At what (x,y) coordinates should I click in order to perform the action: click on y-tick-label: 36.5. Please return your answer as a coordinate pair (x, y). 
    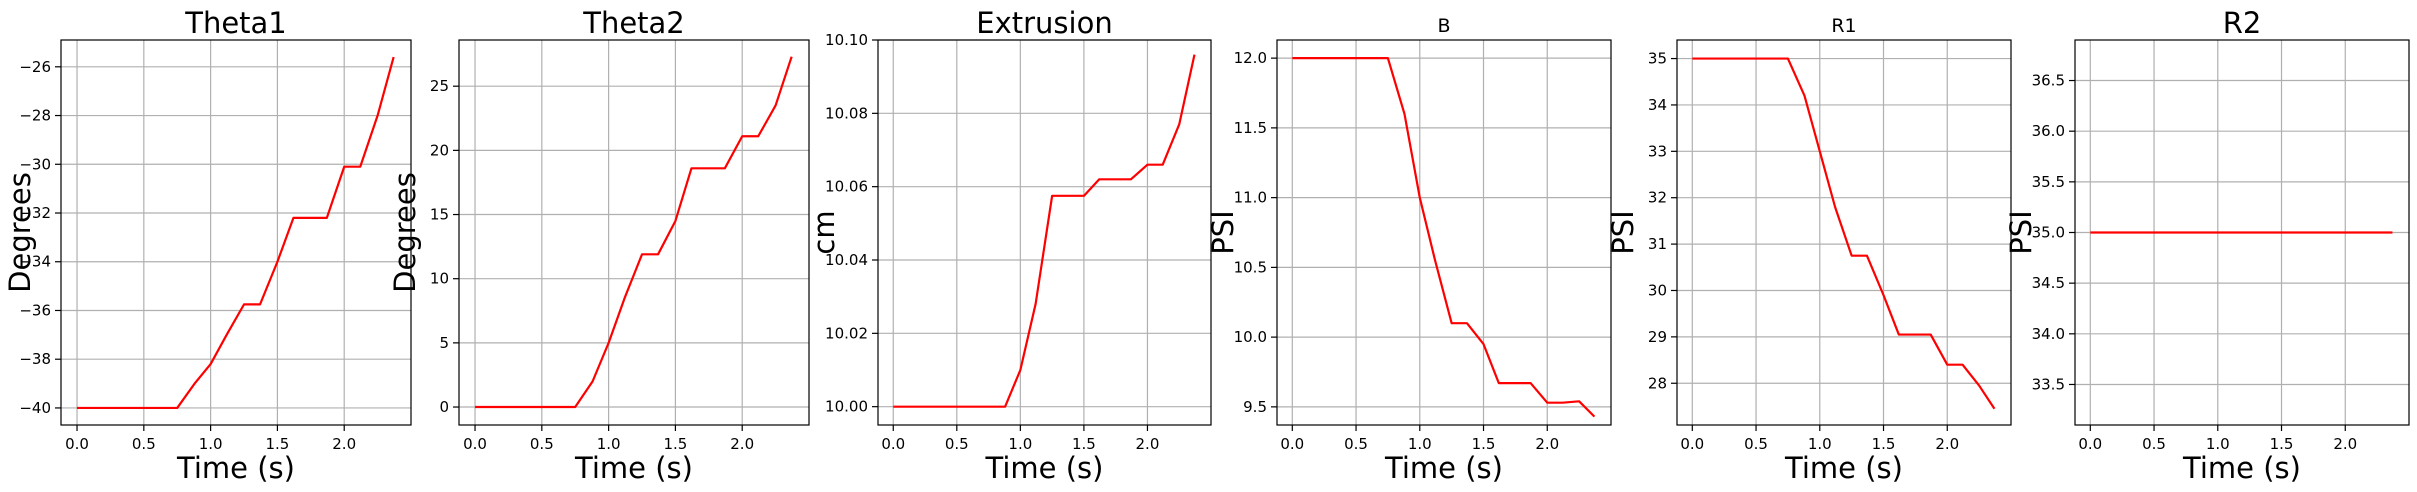
    Looking at the image, I should click on (2048, 81).